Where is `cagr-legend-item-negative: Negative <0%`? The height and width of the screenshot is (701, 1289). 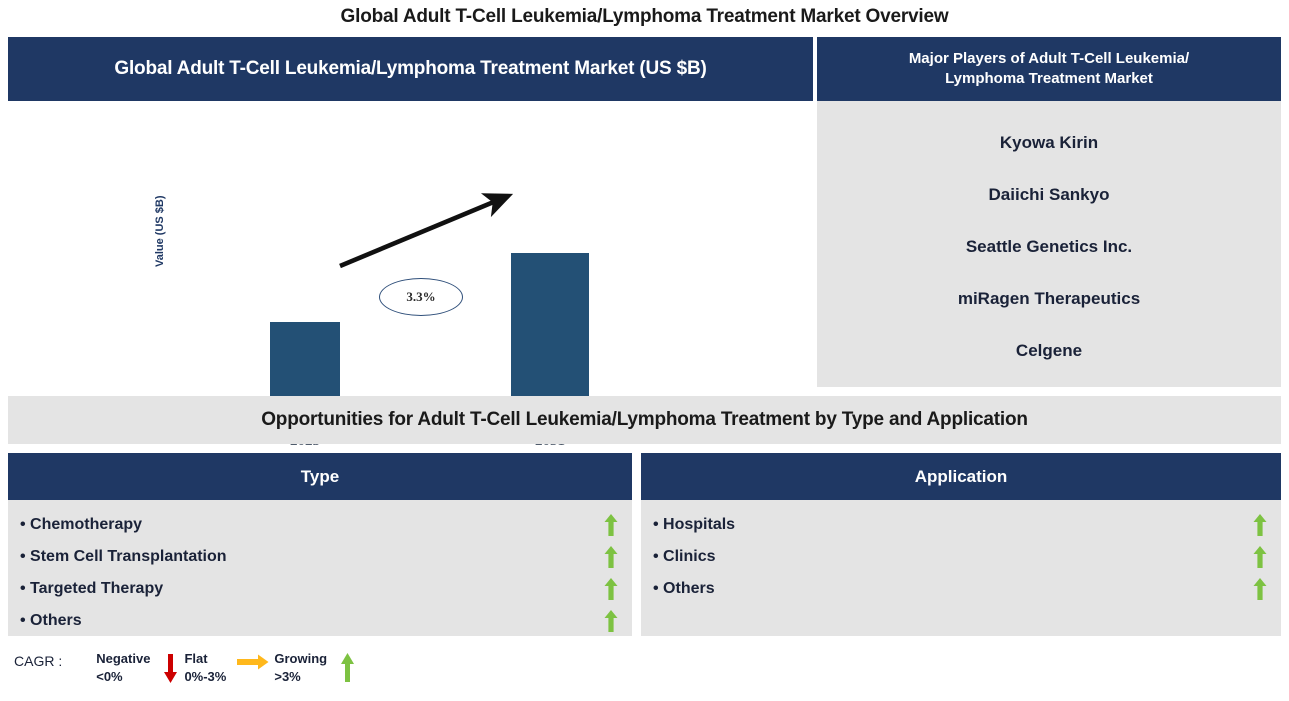 cagr-legend-item-negative: Negative <0% is located at coordinates (123, 667).